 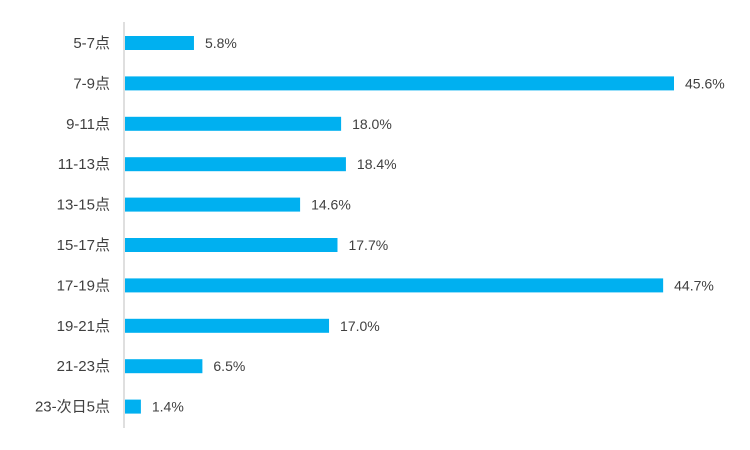 What do you see at coordinates (84, 164) in the screenshot?
I see `category-label: 11-13点` at bounding box center [84, 164].